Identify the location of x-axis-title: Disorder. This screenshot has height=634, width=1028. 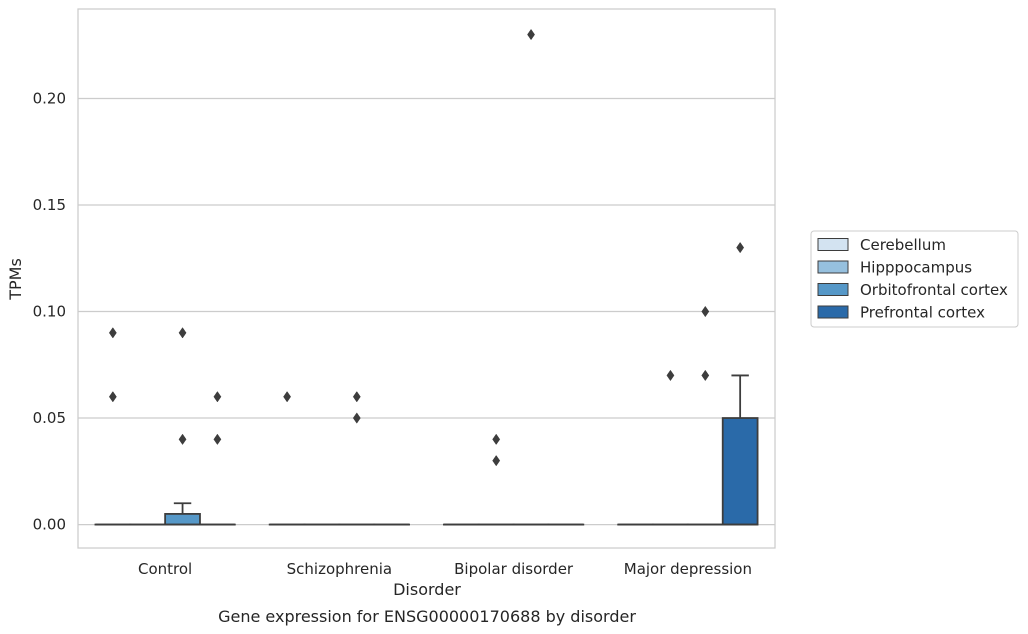
(427, 589).